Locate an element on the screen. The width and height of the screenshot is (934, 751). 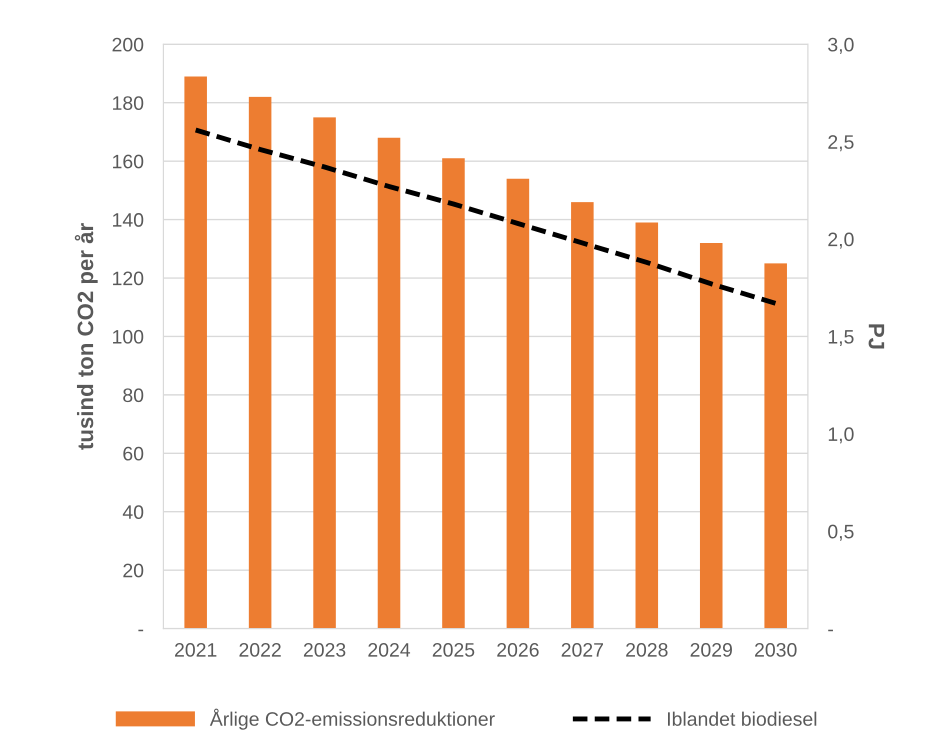
y-tick-label: 60 is located at coordinates (133, 453).